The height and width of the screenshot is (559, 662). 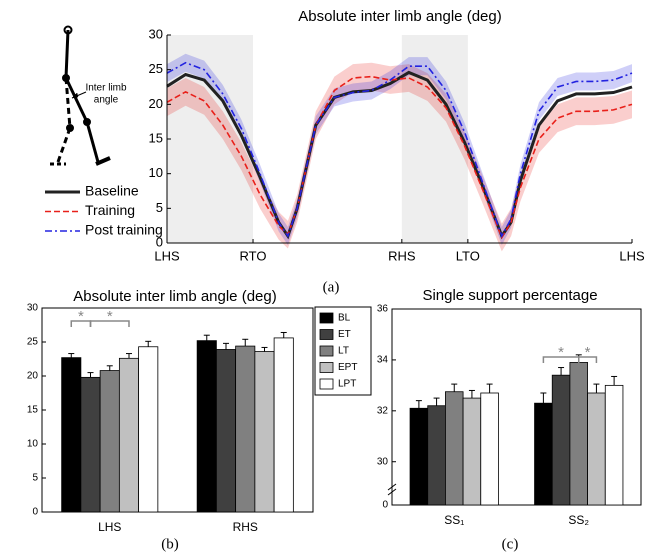 What do you see at coordinates (110, 210) in the screenshot?
I see `legend-label: Training` at bounding box center [110, 210].